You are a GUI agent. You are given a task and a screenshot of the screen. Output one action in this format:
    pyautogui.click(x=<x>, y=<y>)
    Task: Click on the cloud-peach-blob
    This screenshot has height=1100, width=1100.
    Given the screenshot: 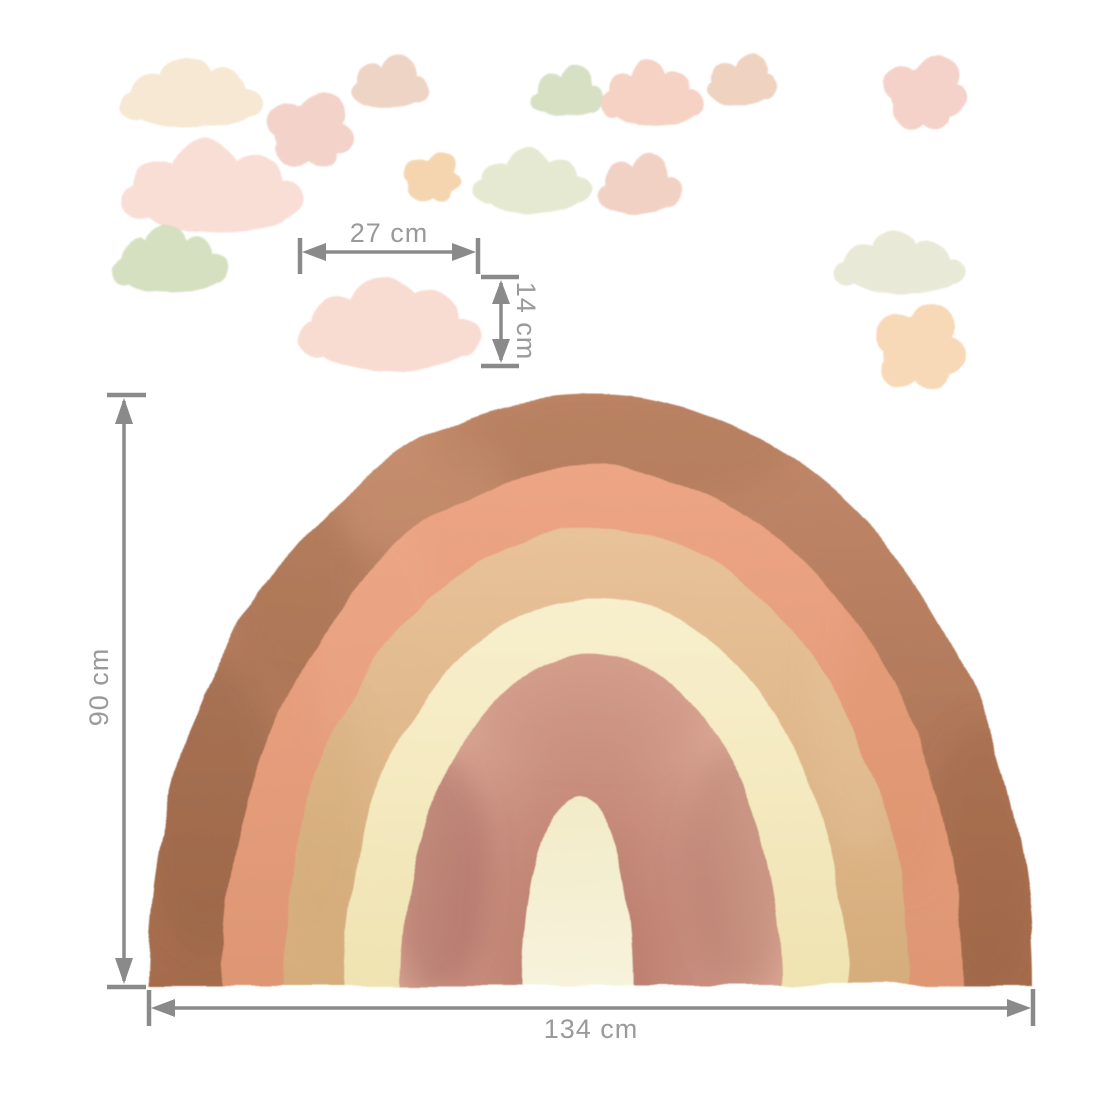 What is the action you would take?
    pyautogui.click(x=919, y=346)
    